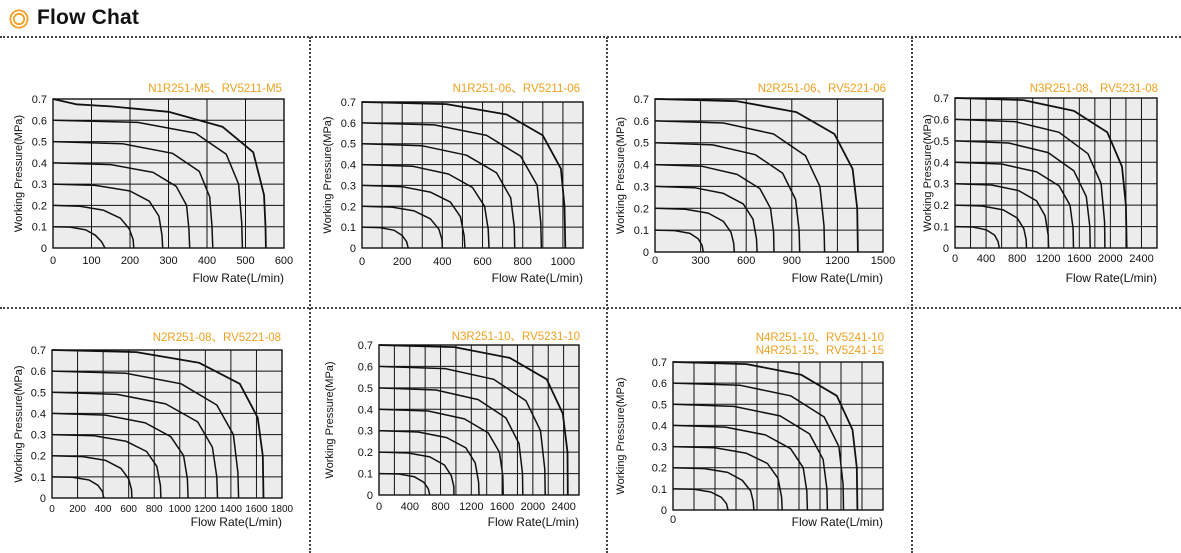 This screenshot has width=1181, height=553. Describe the element at coordinates (883, 261) in the screenshot. I see `x-tick-label: 1500` at that location.